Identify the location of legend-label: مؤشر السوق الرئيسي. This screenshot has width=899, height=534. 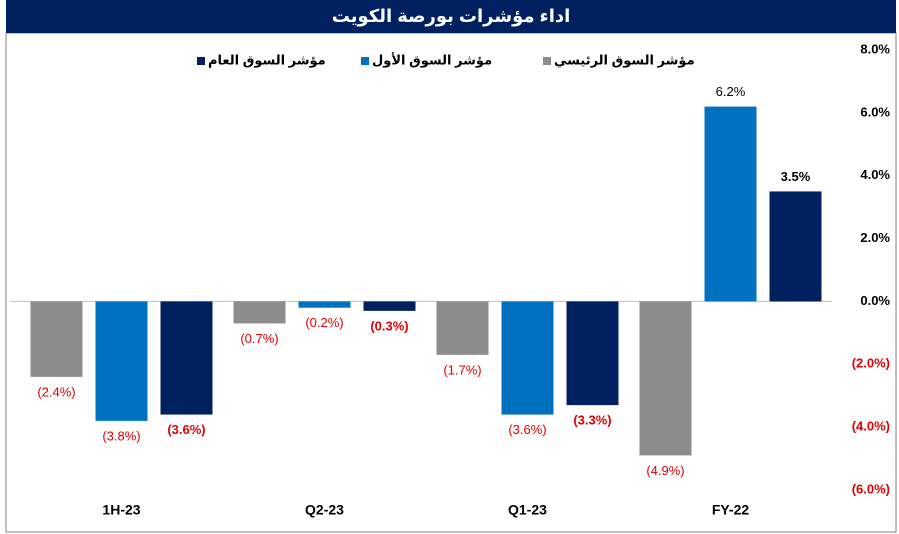
(624, 59).